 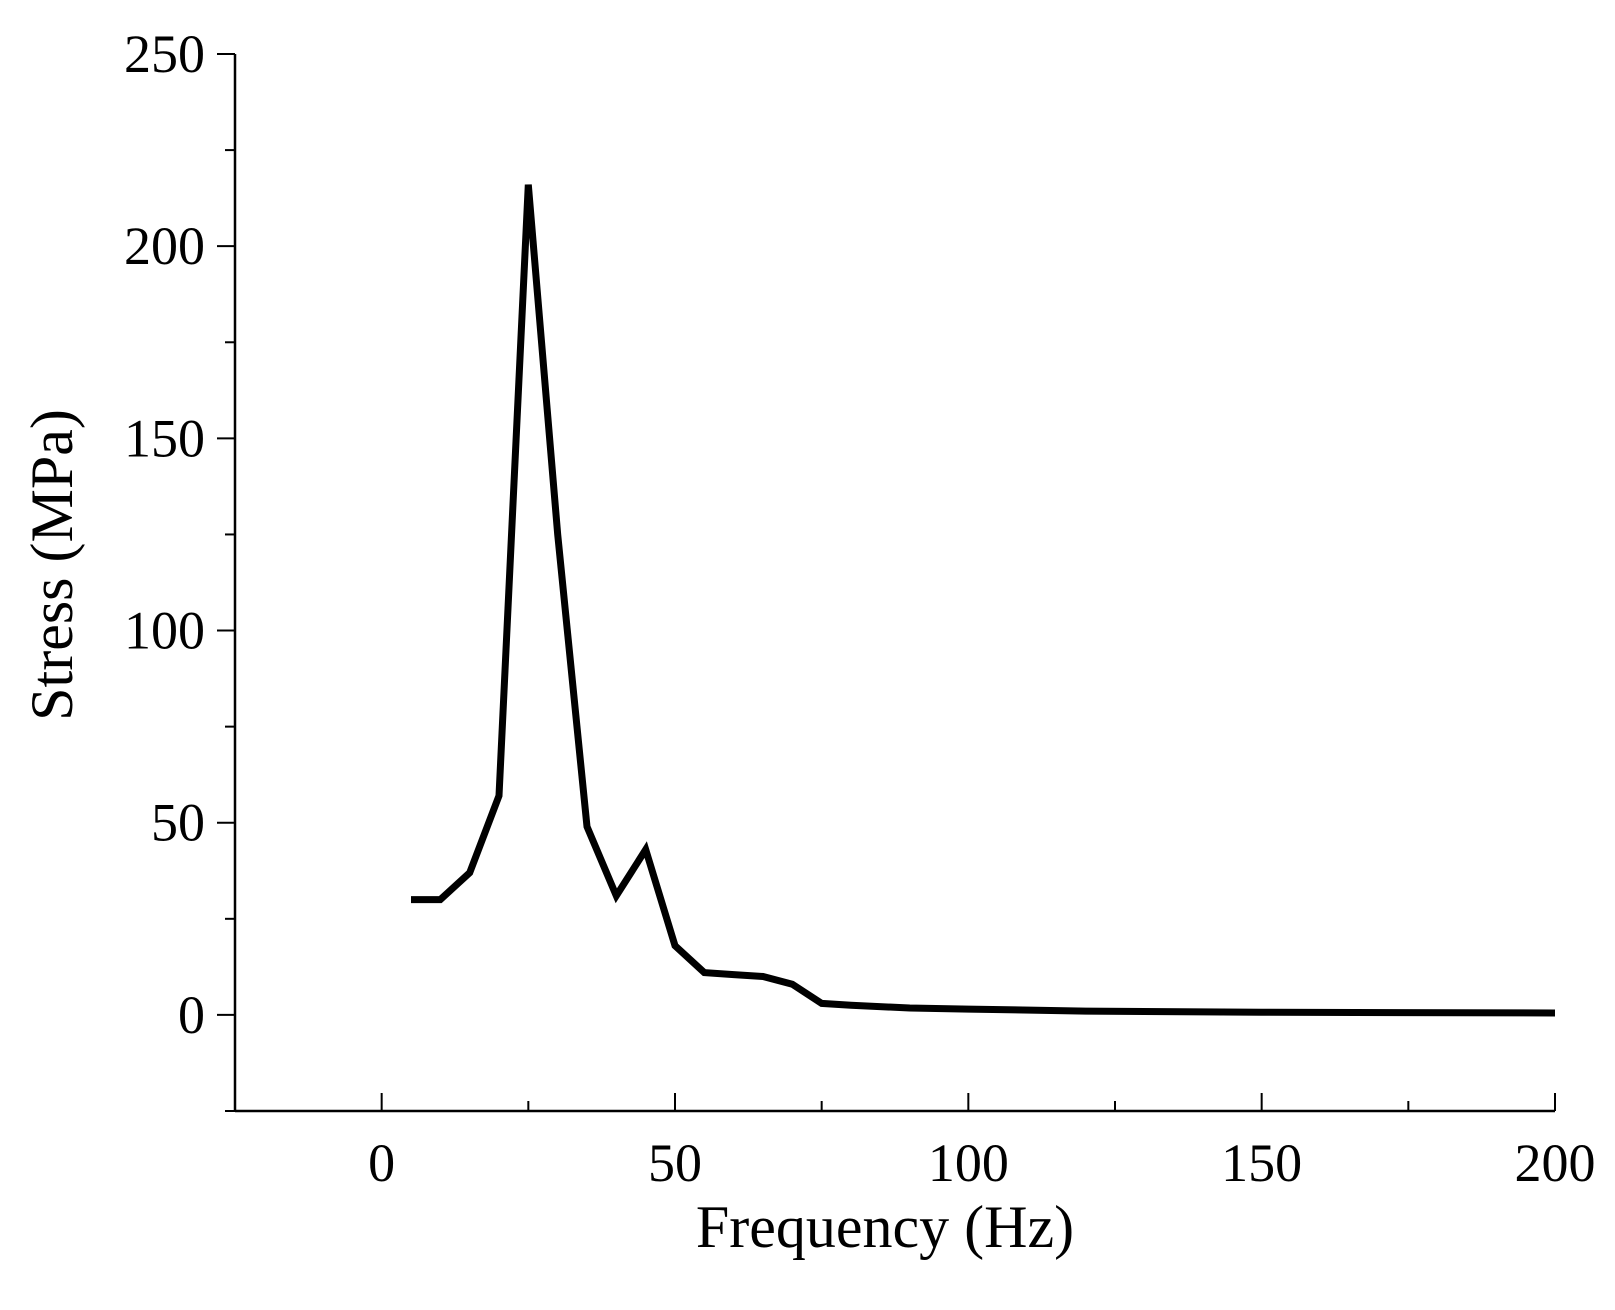 I want to click on y-tick-label: 100, so click(x=164, y=631).